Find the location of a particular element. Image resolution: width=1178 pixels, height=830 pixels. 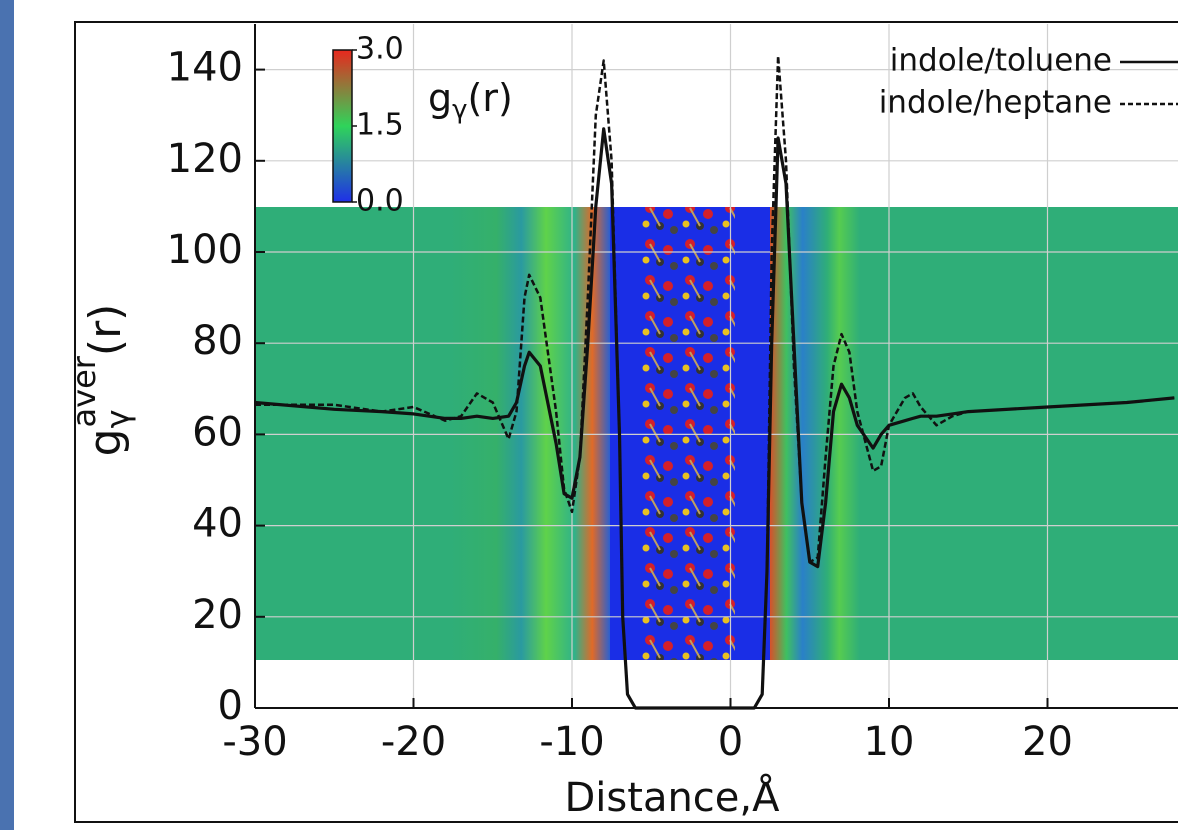

colorbar-tick-label: 3.0 is located at coordinates (380, 49).